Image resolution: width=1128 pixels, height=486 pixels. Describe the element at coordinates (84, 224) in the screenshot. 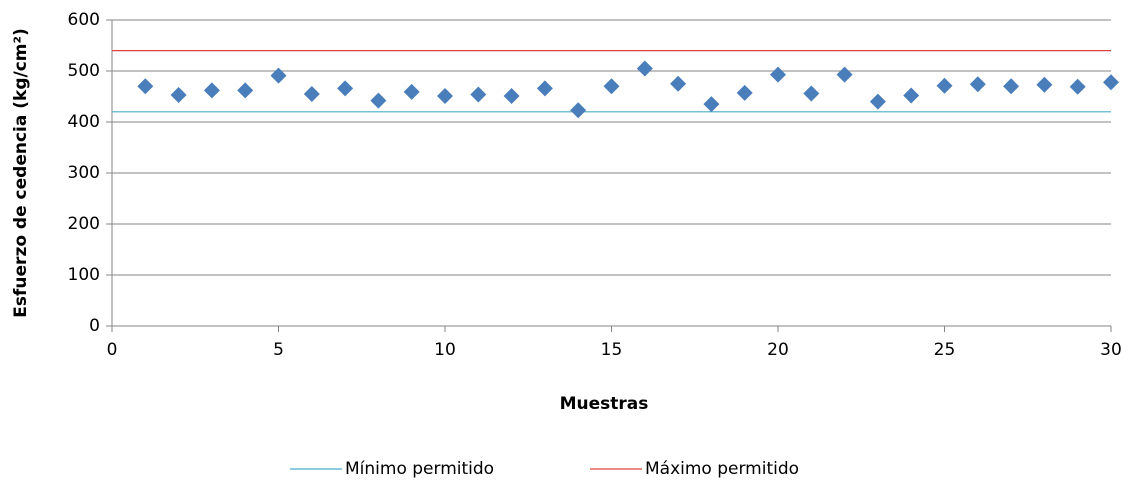

I see `y-tick-label: 200` at that location.